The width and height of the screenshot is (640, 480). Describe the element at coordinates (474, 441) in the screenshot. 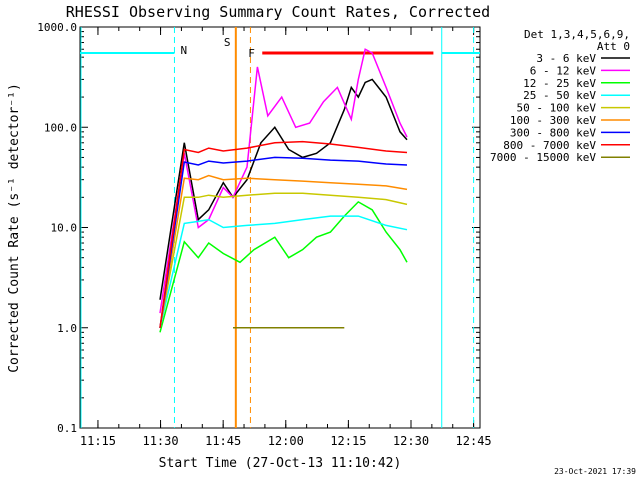

I see `x-tick-label: 12:45` at that location.